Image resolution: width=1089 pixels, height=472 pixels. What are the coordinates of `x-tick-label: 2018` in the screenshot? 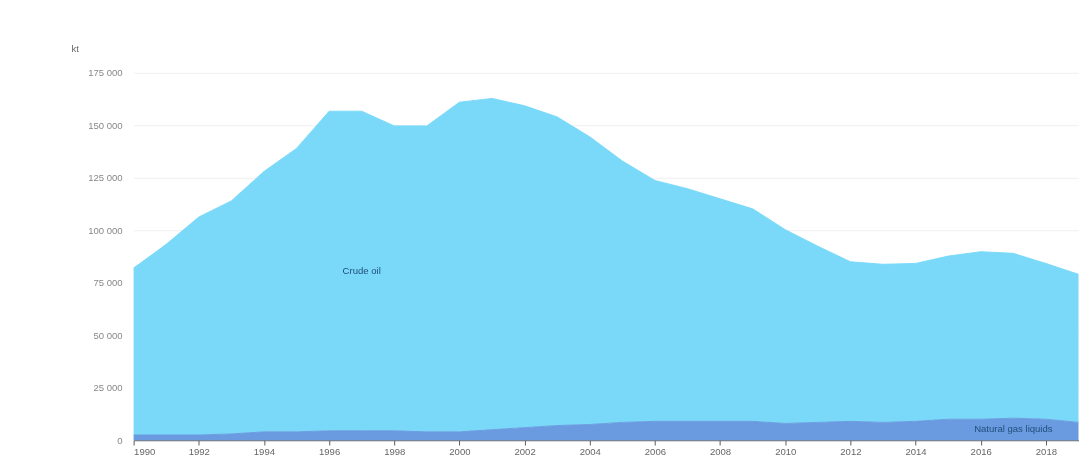 It's located at (1046, 452).